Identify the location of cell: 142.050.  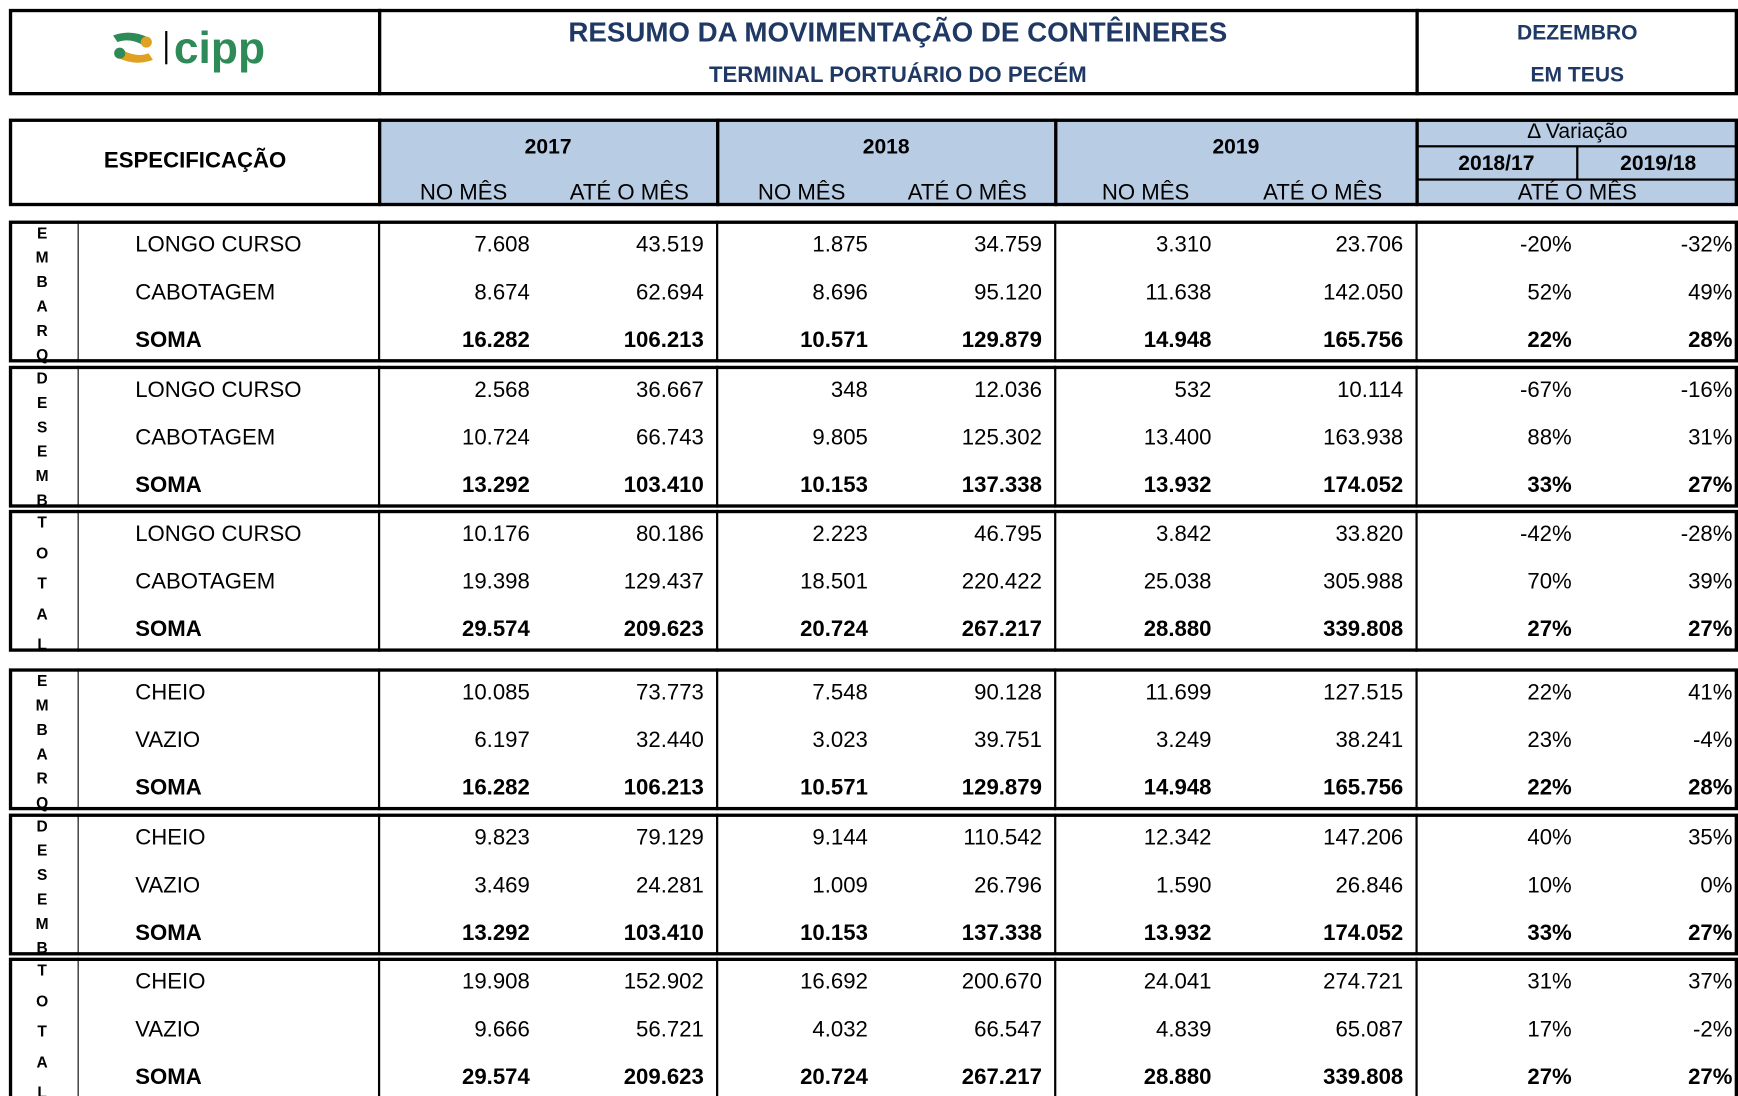
(1363, 292).